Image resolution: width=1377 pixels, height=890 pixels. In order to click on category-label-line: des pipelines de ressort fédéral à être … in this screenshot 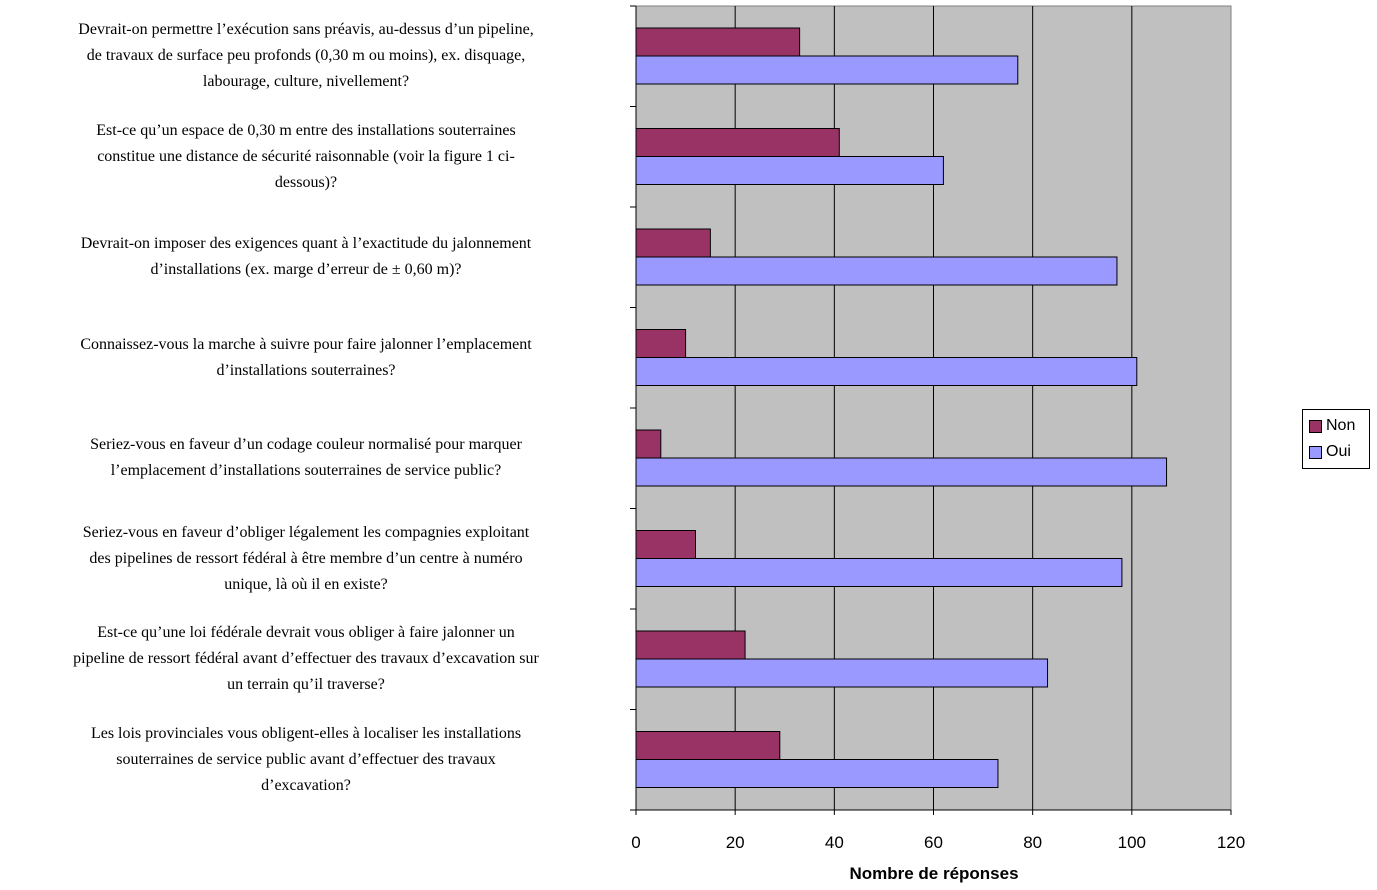, I will do `click(306, 558)`.